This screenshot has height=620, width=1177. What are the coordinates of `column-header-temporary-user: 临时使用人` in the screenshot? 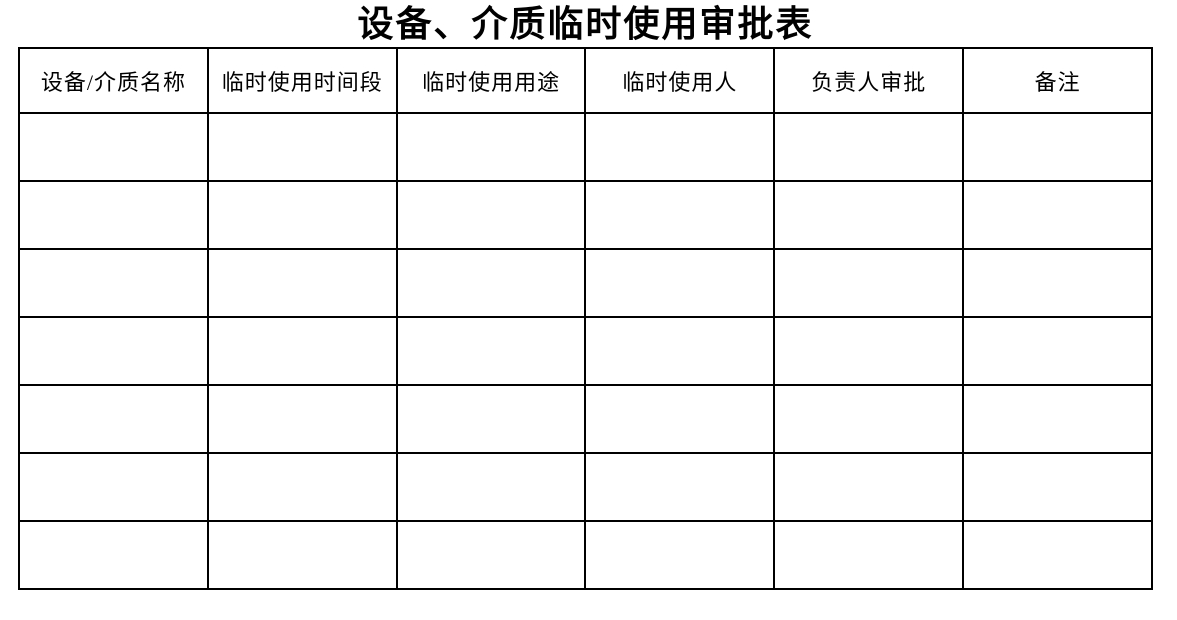 It's located at (680, 80).